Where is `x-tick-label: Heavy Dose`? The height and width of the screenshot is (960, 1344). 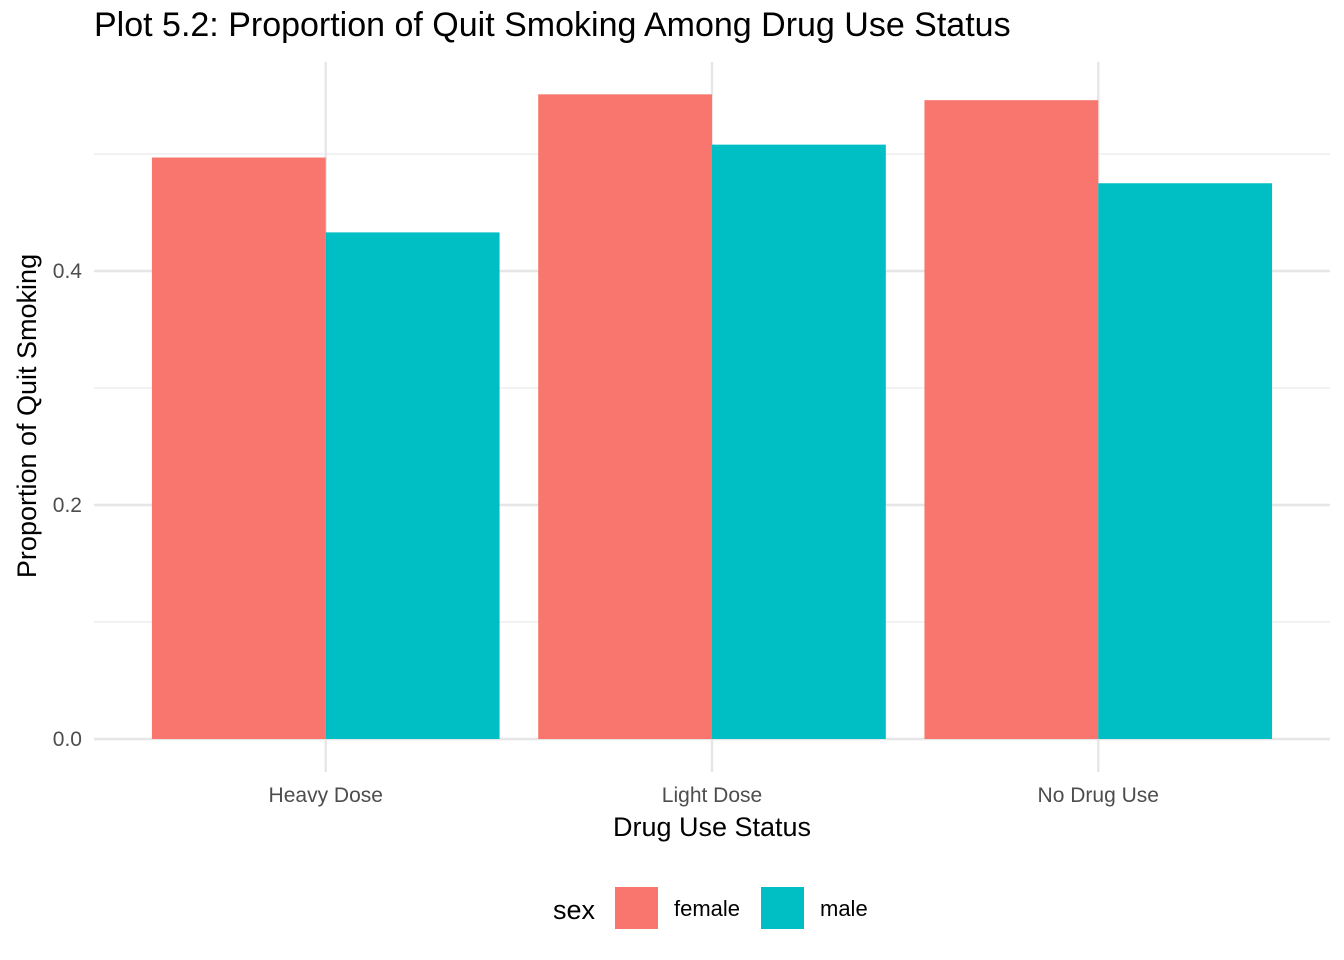 x-tick-label: Heavy Dose is located at coordinates (326, 795).